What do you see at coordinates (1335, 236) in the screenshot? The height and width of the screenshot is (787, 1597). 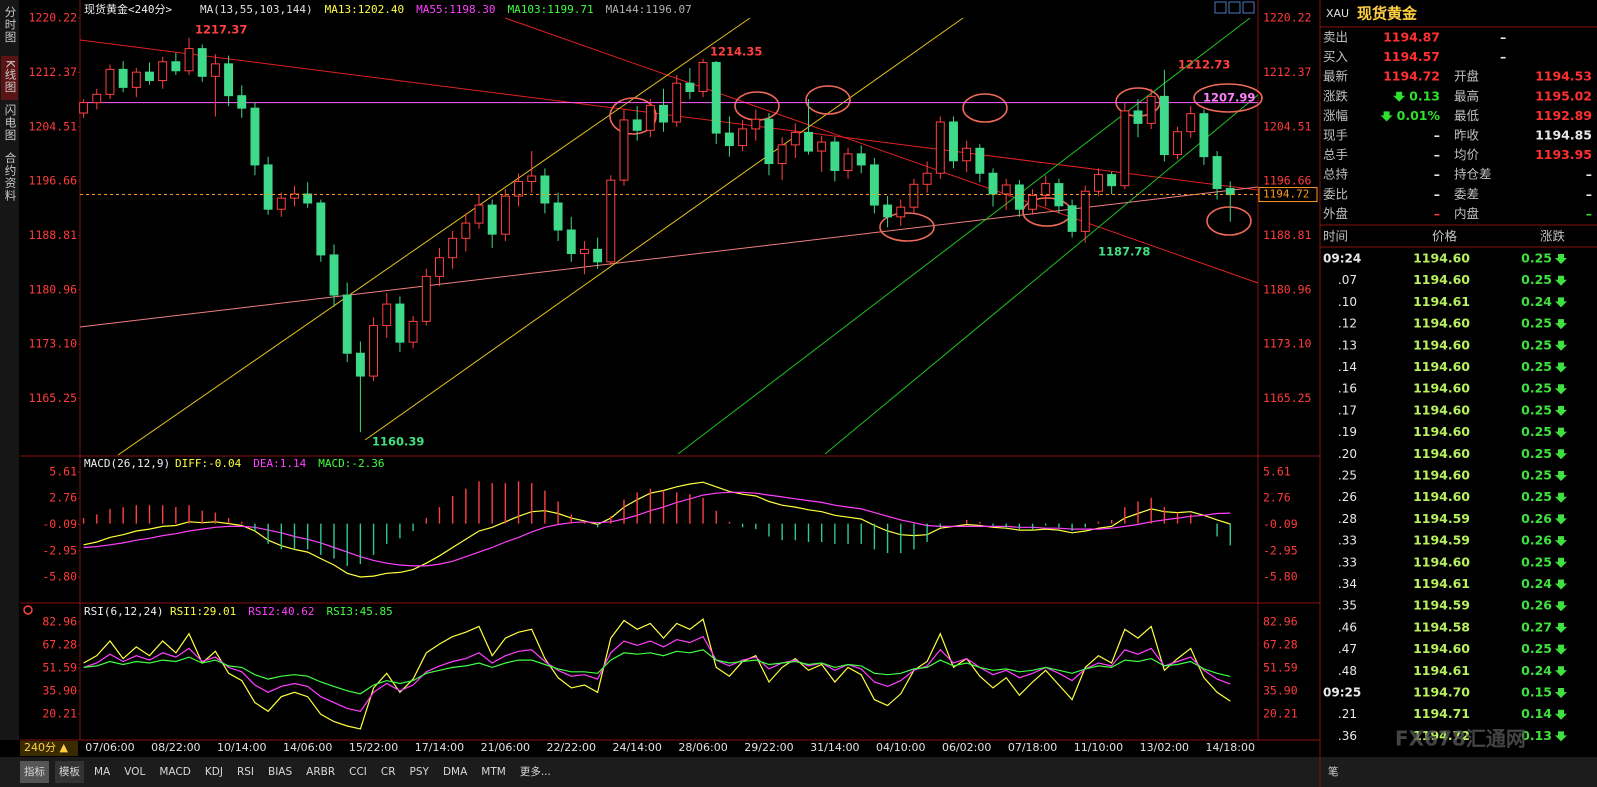 I see `trades-header: 时间` at bounding box center [1335, 236].